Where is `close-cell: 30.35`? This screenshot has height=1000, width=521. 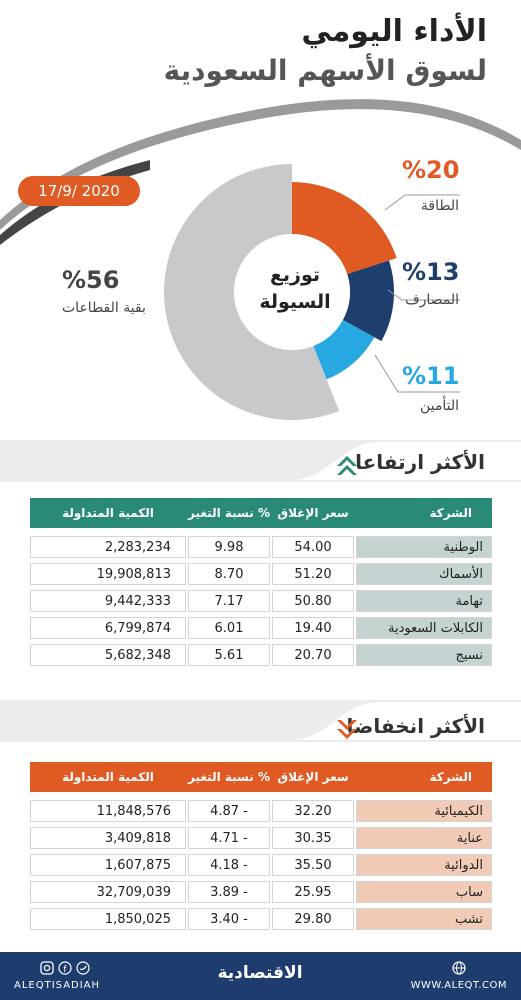 close-cell: 30.35 is located at coordinates (313, 838).